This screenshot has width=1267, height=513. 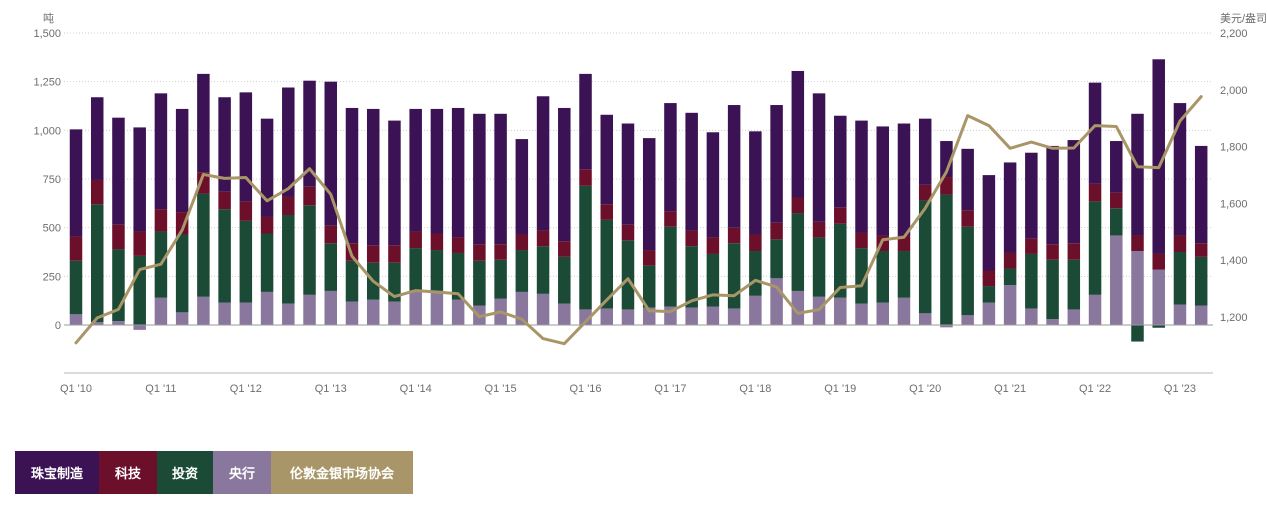 What do you see at coordinates (52, 180) in the screenshot?
I see `left-tick-label: 750` at bounding box center [52, 180].